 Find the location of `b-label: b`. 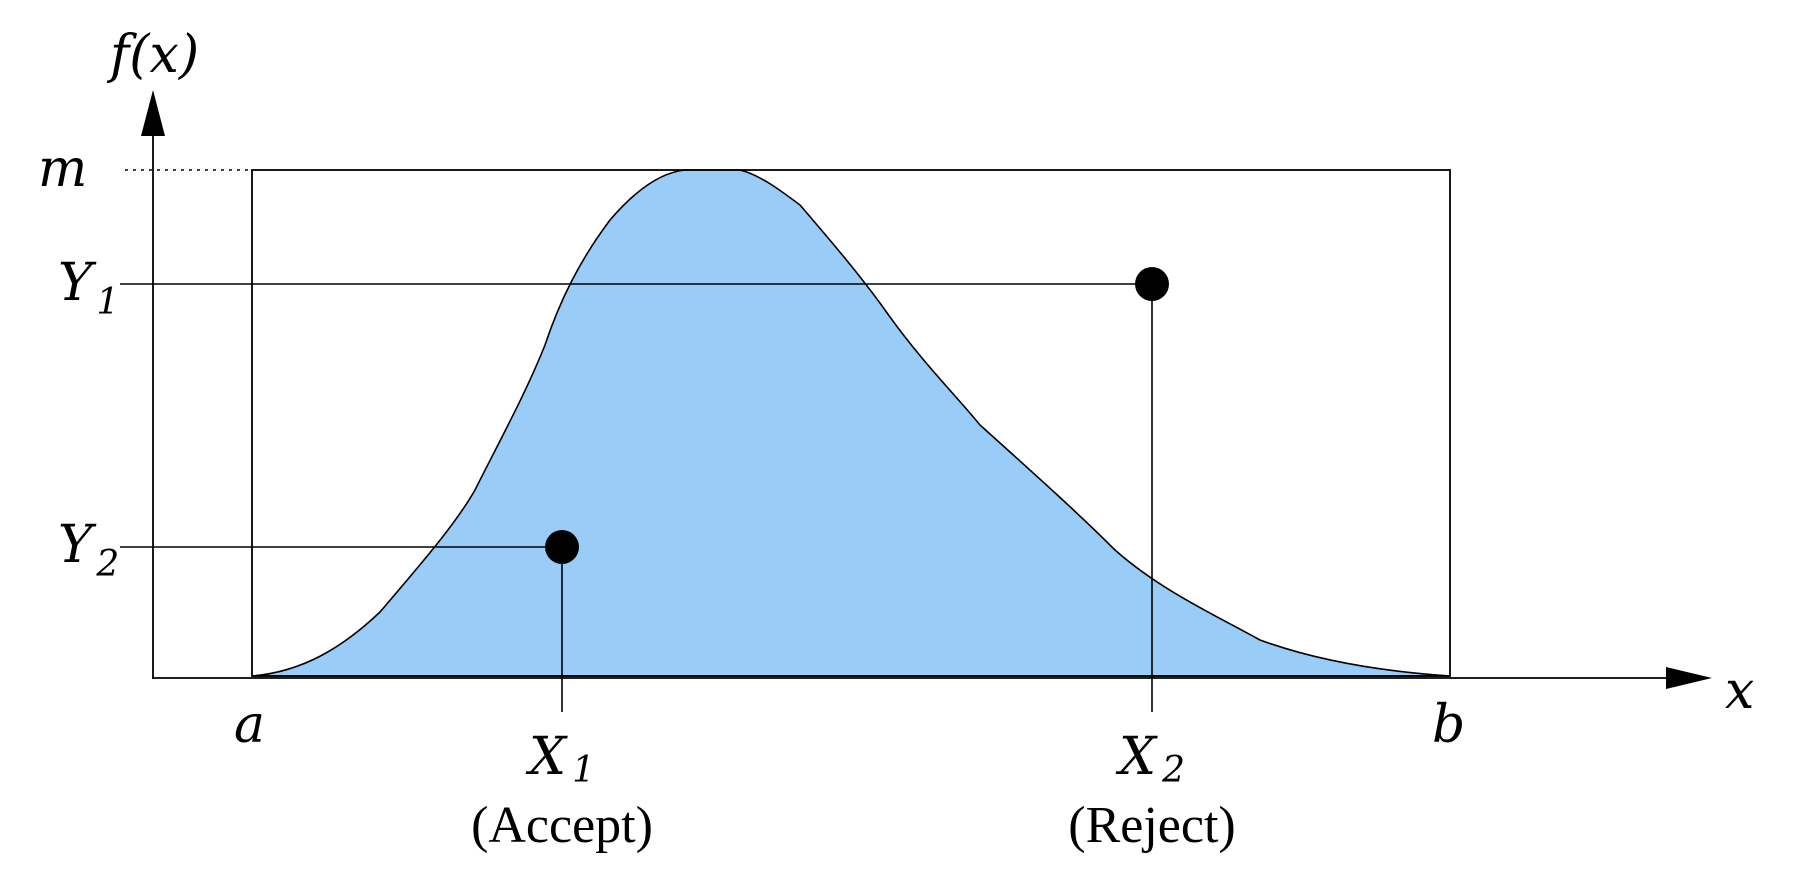

b-label: b is located at coordinates (1448, 725).